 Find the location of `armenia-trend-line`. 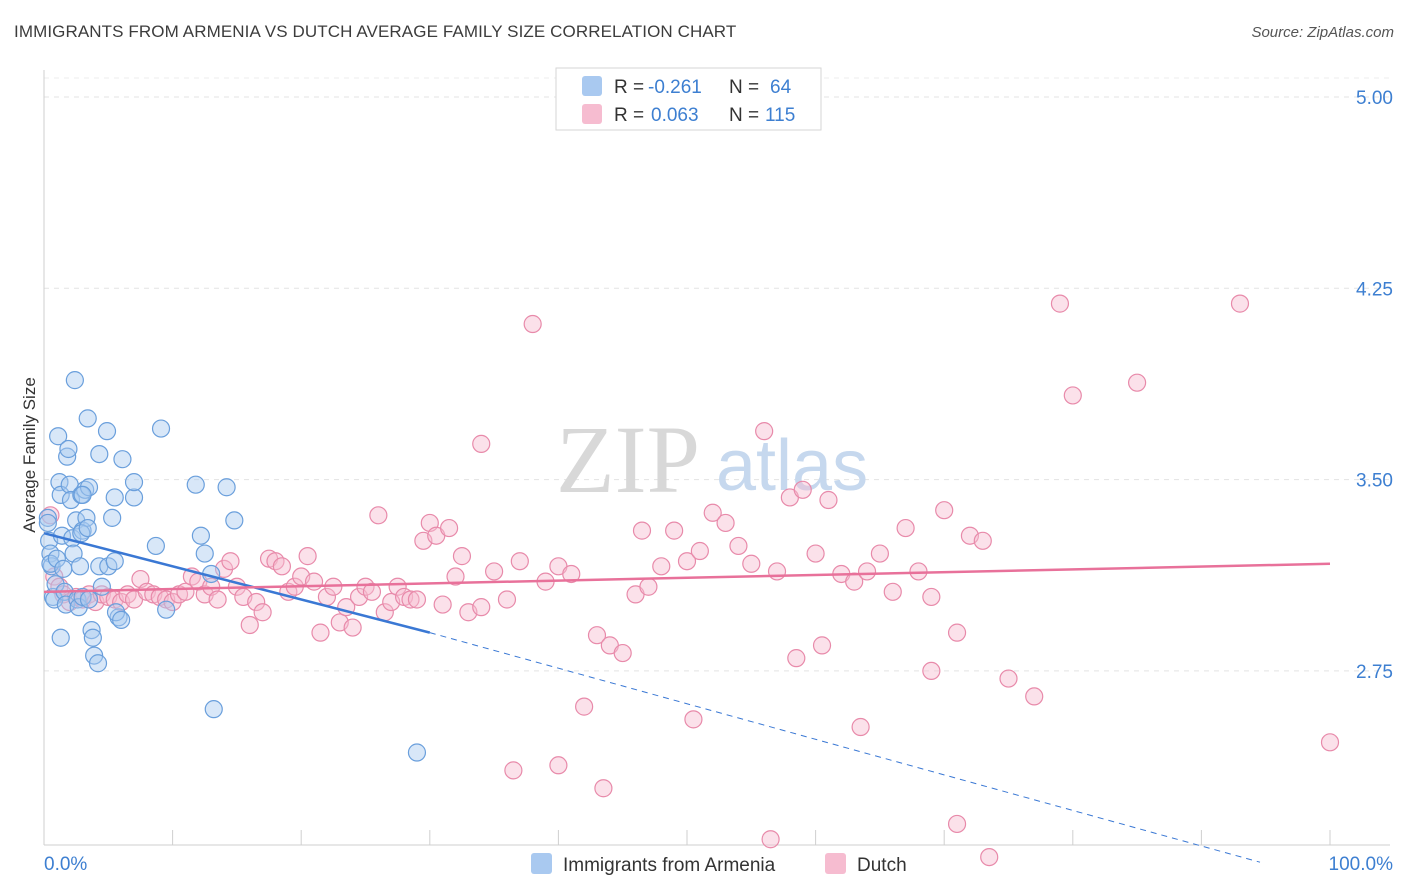

armenia-trend-line is located at coordinates (237, 582).